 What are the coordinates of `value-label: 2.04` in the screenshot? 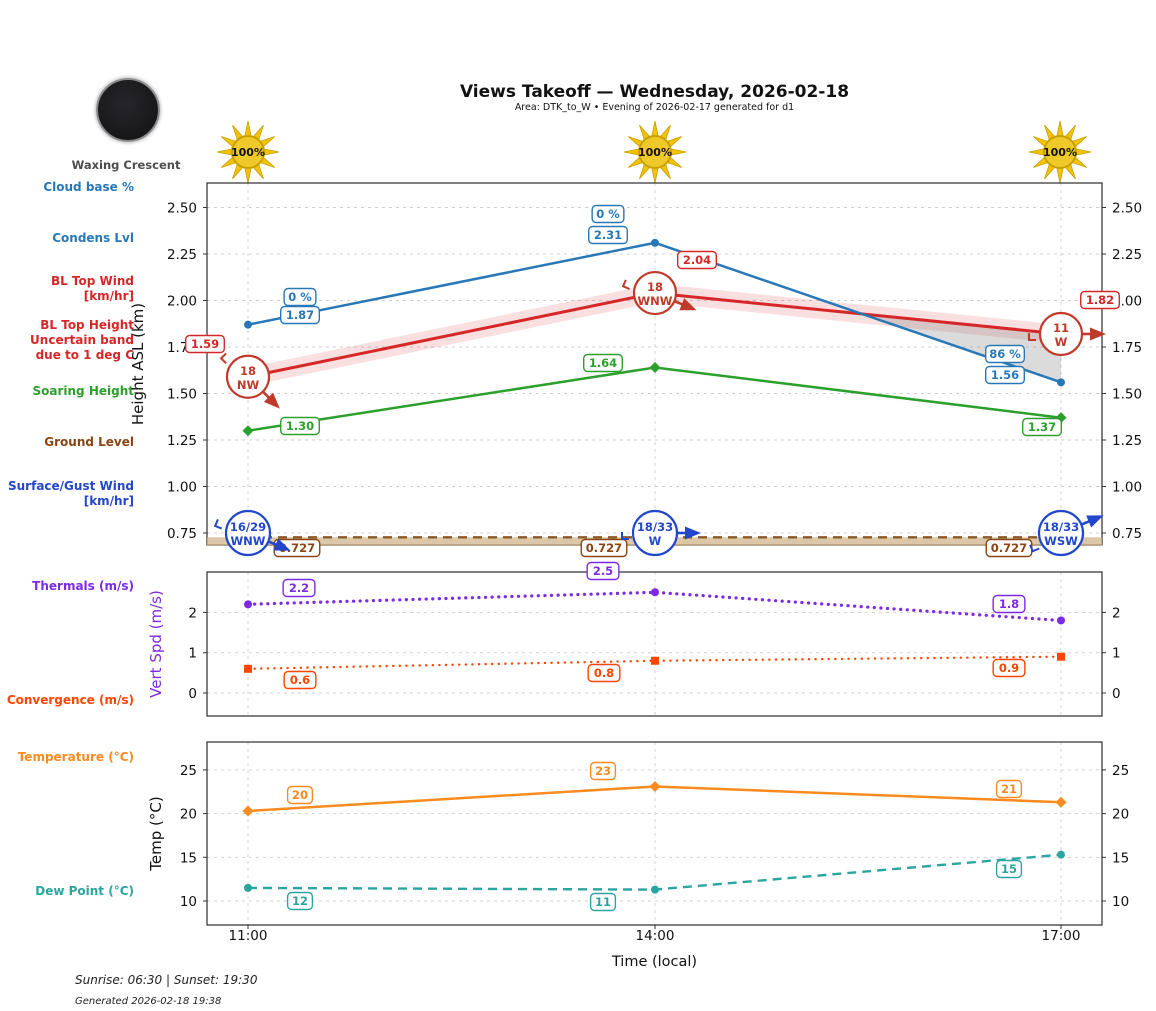 It's located at (697, 260).